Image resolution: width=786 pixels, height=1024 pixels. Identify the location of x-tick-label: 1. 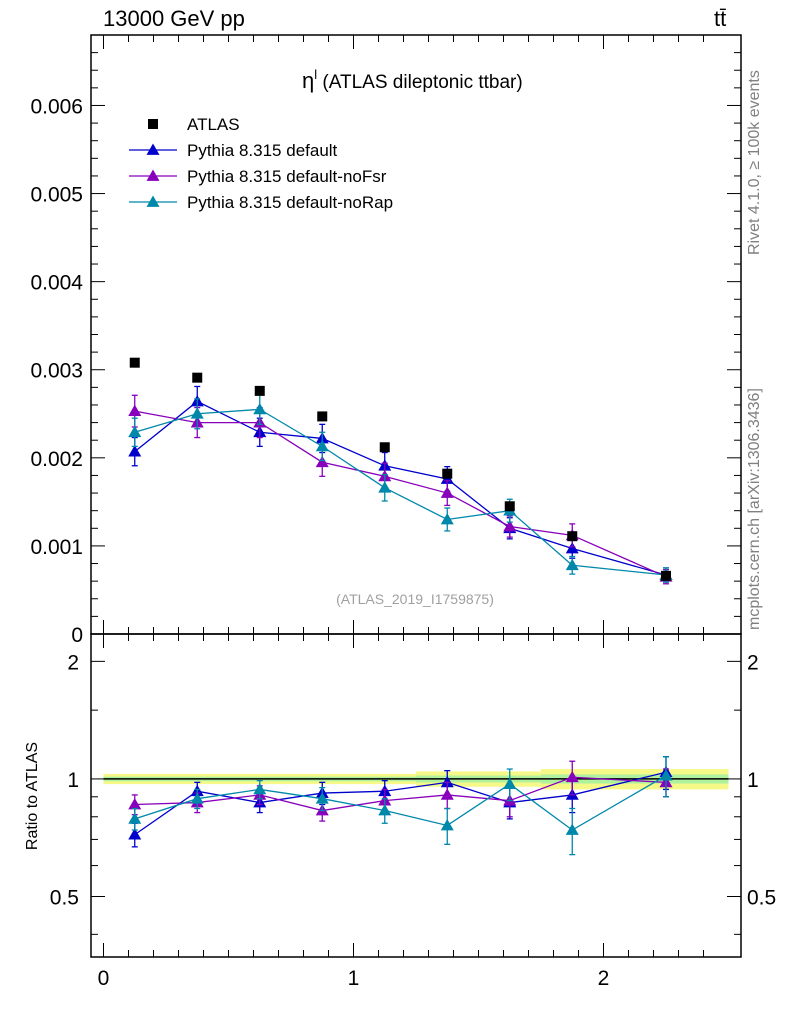
(354, 978).